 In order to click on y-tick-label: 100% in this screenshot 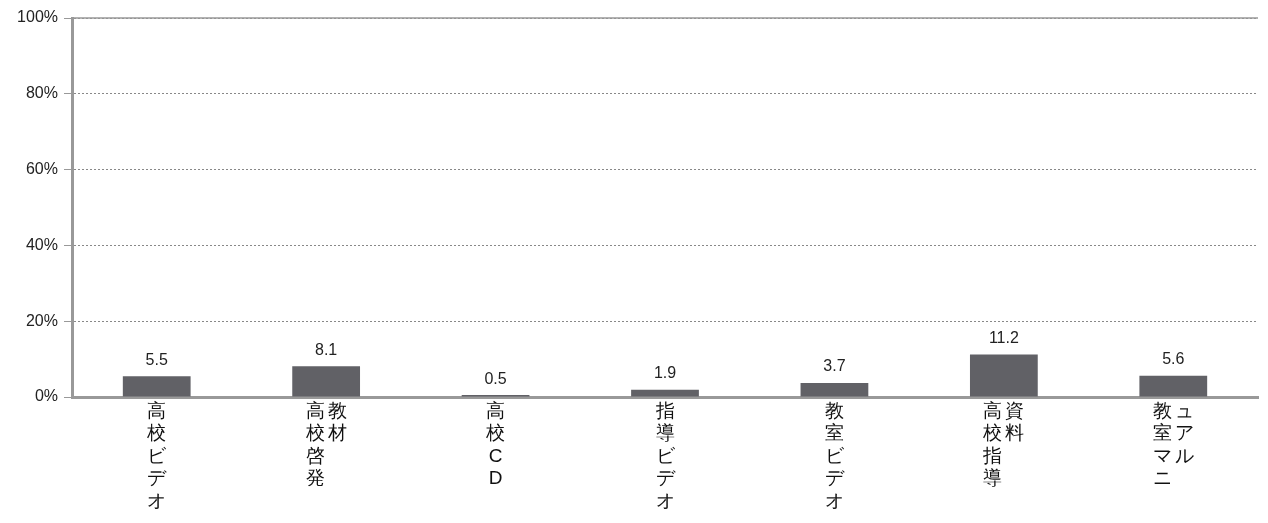, I will do `click(37, 17)`.